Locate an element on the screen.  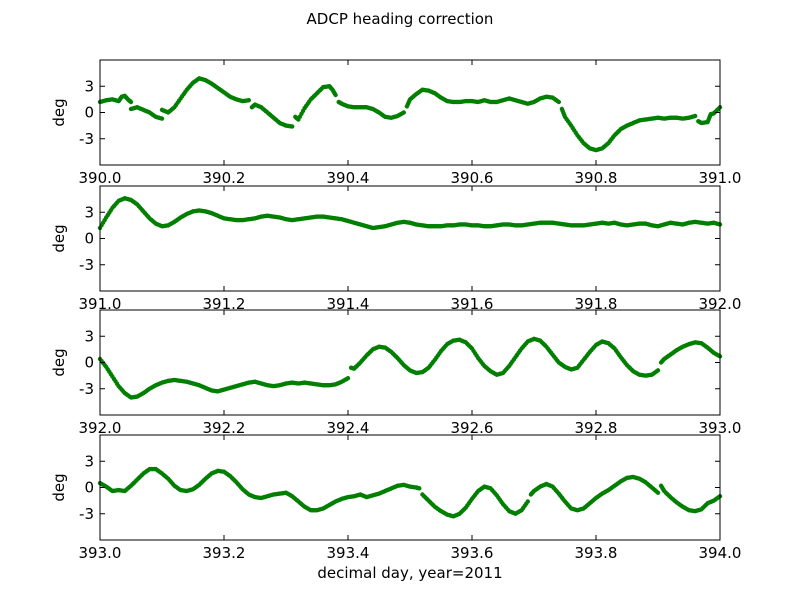
x-tick-label: 390.2 is located at coordinates (224, 178).